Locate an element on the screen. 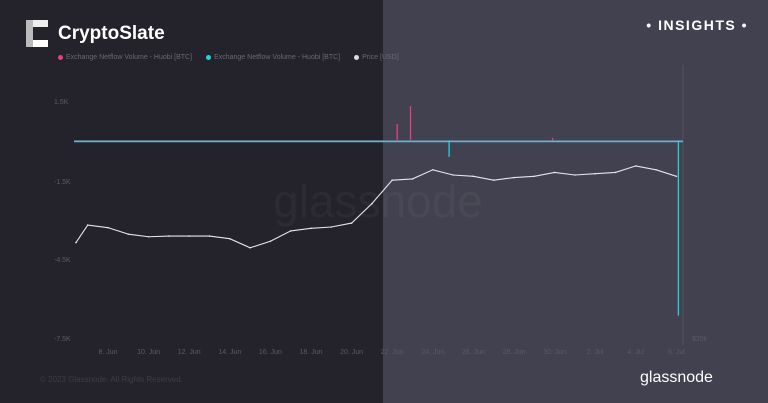 This screenshot has width=768, height=403. legend-item-outflow: Exchange Netflow Volume - Huobi [BTC] is located at coordinates (273, 57).